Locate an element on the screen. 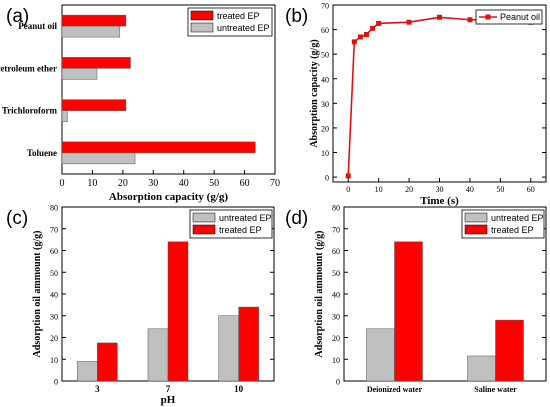  b-xtick-label: 0 is located at coordinates (348, 189).